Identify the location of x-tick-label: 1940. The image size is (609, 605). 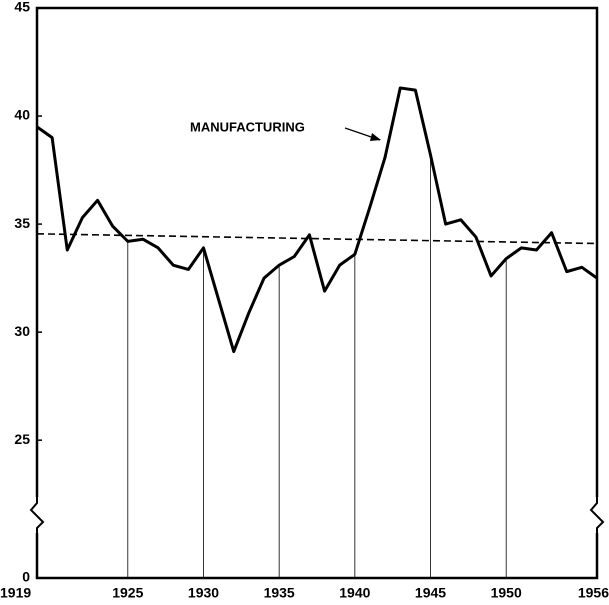
(354, 593).